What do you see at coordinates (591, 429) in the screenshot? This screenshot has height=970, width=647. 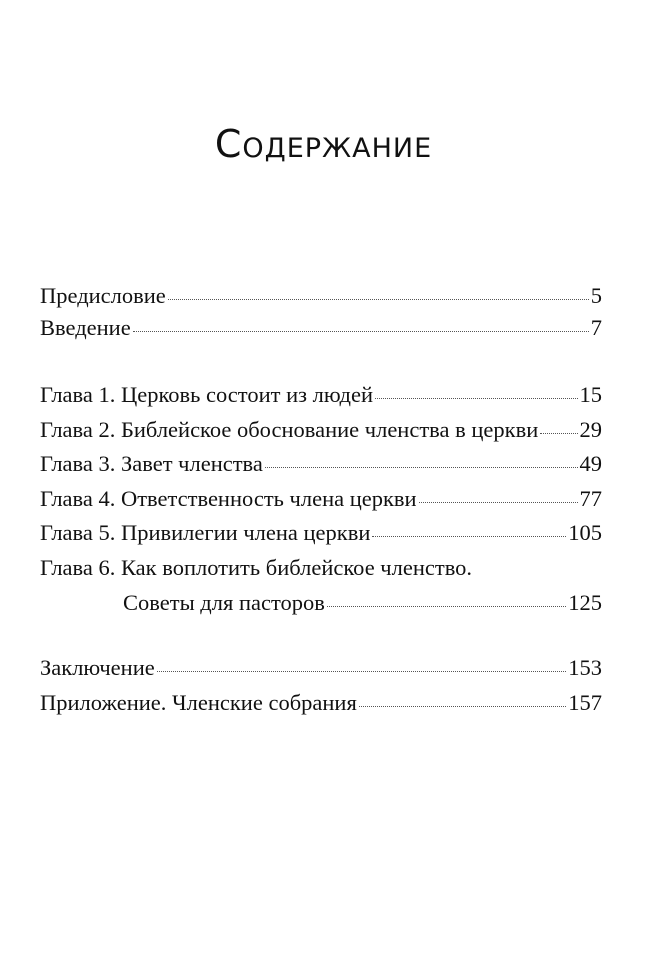 I see `entry-page: 29` at bounding box center [591, 429].